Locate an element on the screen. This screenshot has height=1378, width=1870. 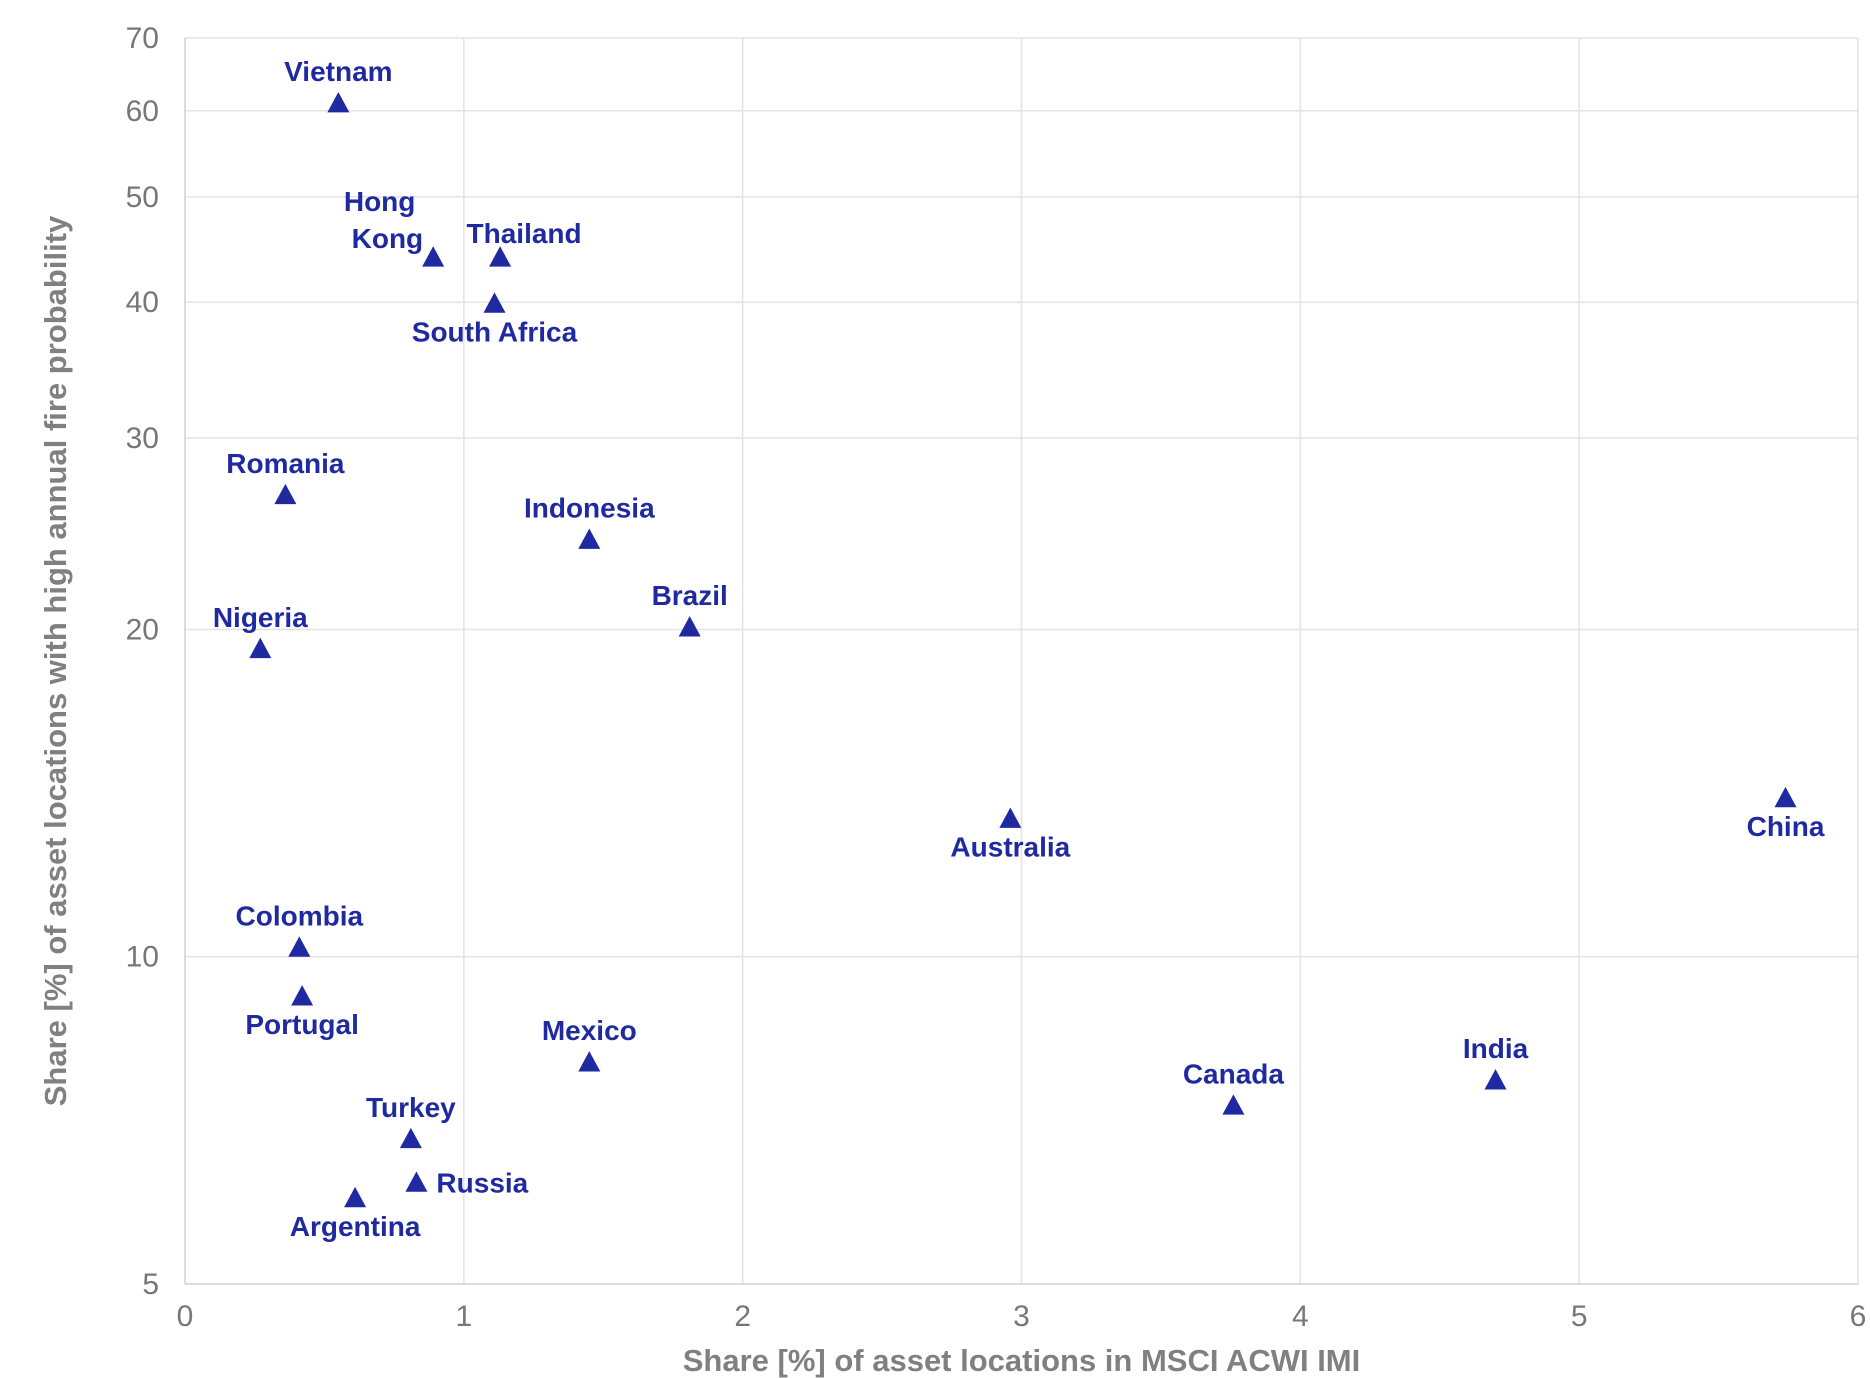
data-point: Indonesia is located at coordinates (589, 520).